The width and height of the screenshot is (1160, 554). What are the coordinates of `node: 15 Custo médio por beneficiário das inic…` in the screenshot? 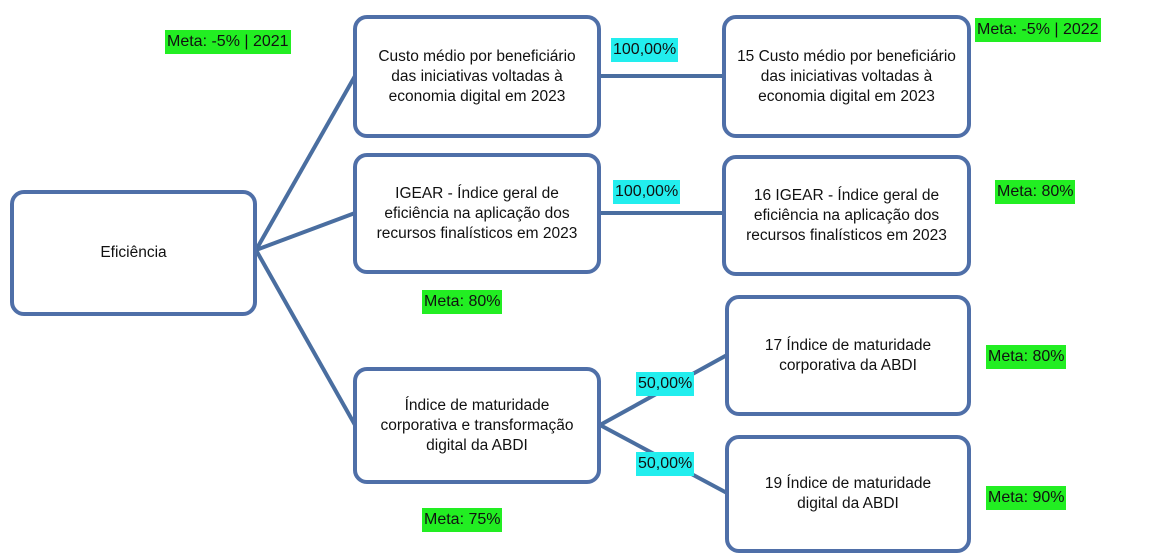 It's located at (846, 76).